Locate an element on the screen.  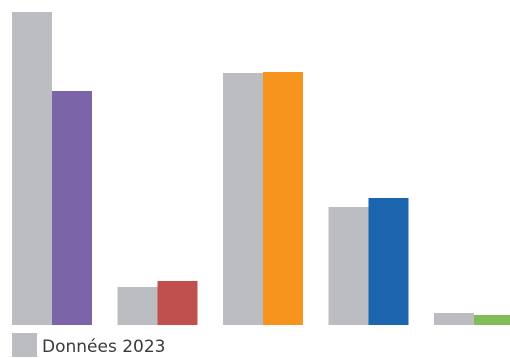
legend-swatch is located at coordinates (24, 345).